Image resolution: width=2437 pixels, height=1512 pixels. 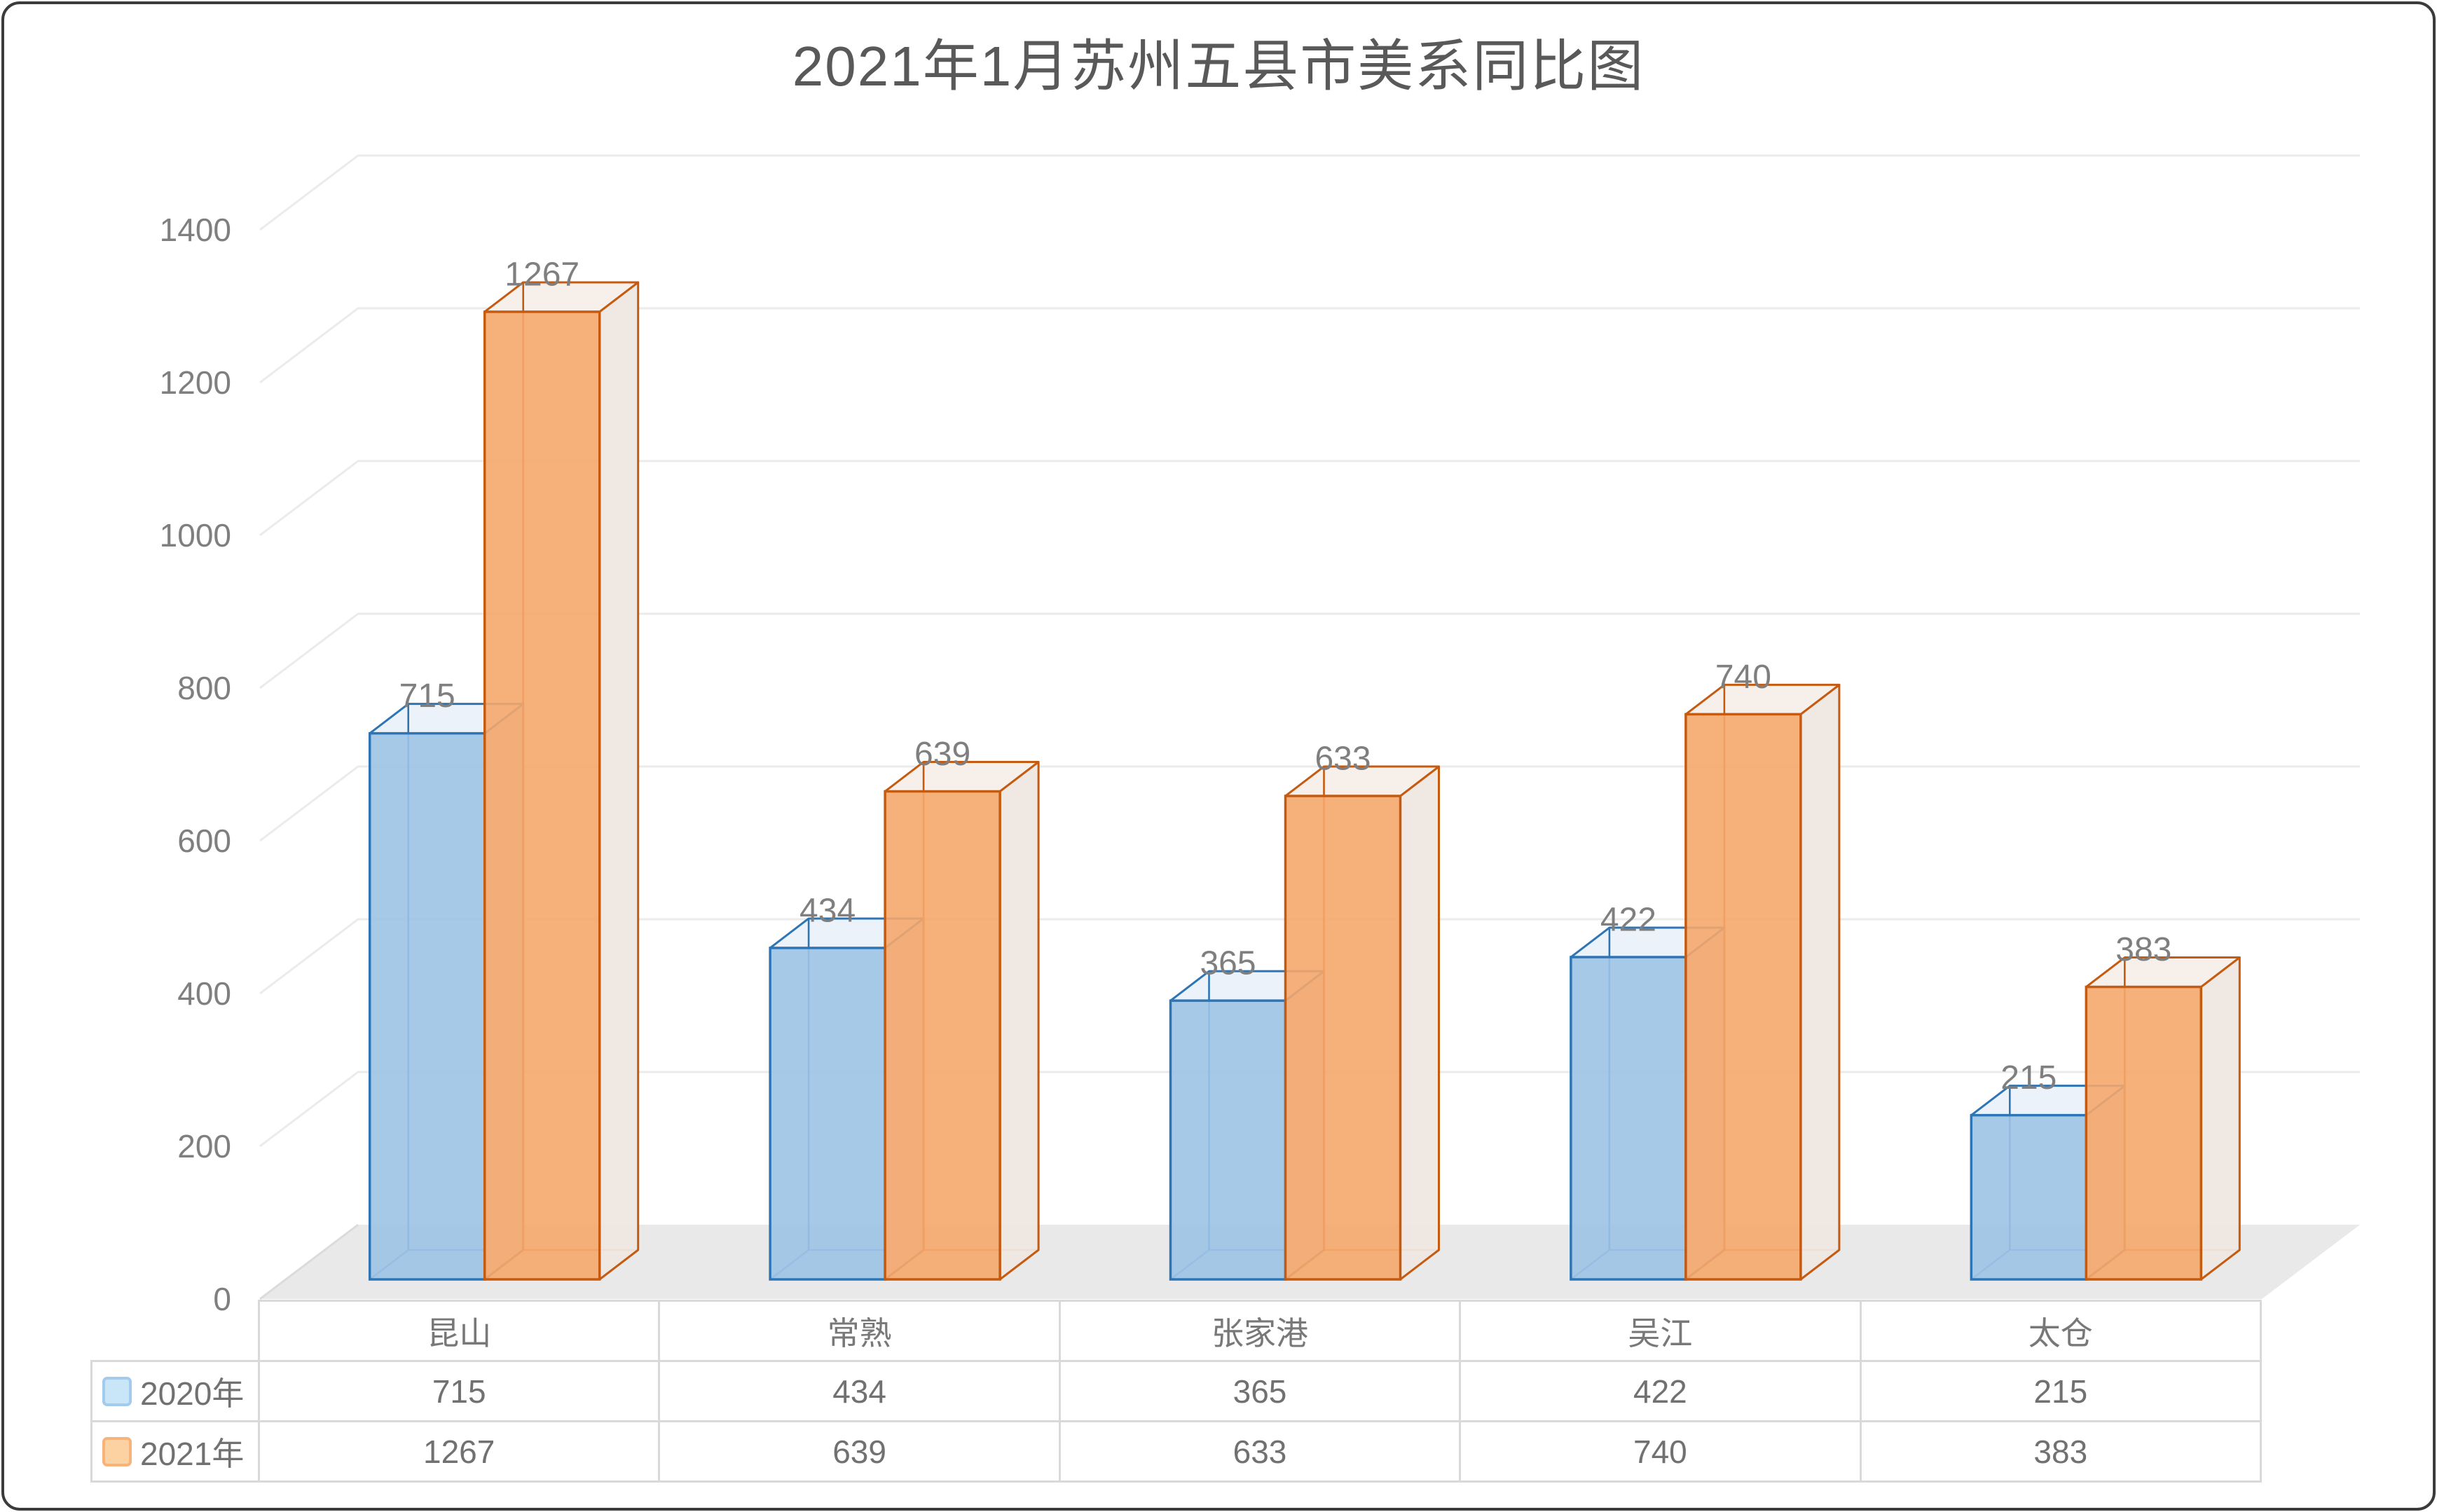 What do you see at coordinates (541, 274) in the screenshot?
I see `data-label-2021年-昆山: 1267` at bounding box center [541, 274].